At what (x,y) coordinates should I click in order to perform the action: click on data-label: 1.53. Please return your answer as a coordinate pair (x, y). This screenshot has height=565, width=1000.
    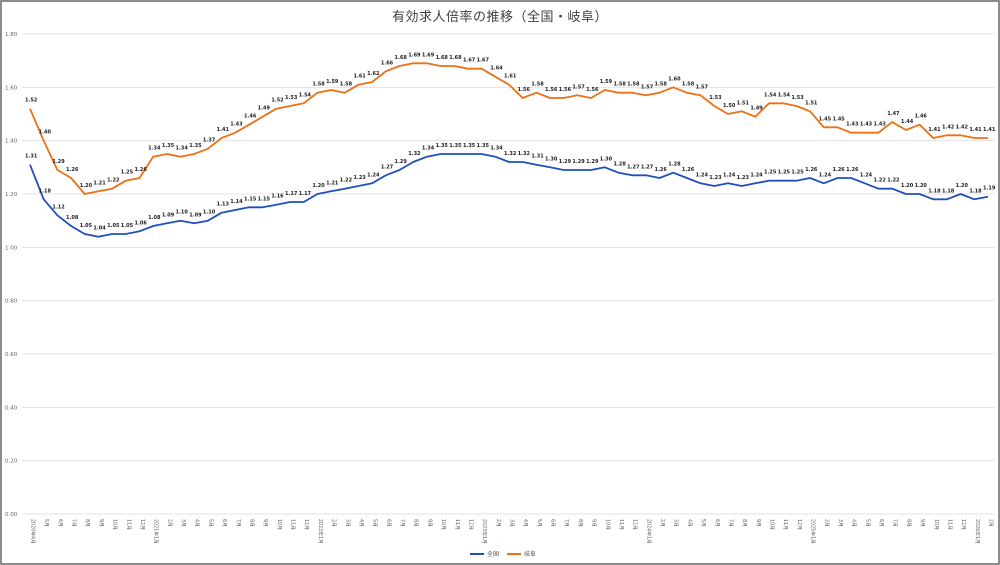
    Looking at the image, I should click on (797, 98).